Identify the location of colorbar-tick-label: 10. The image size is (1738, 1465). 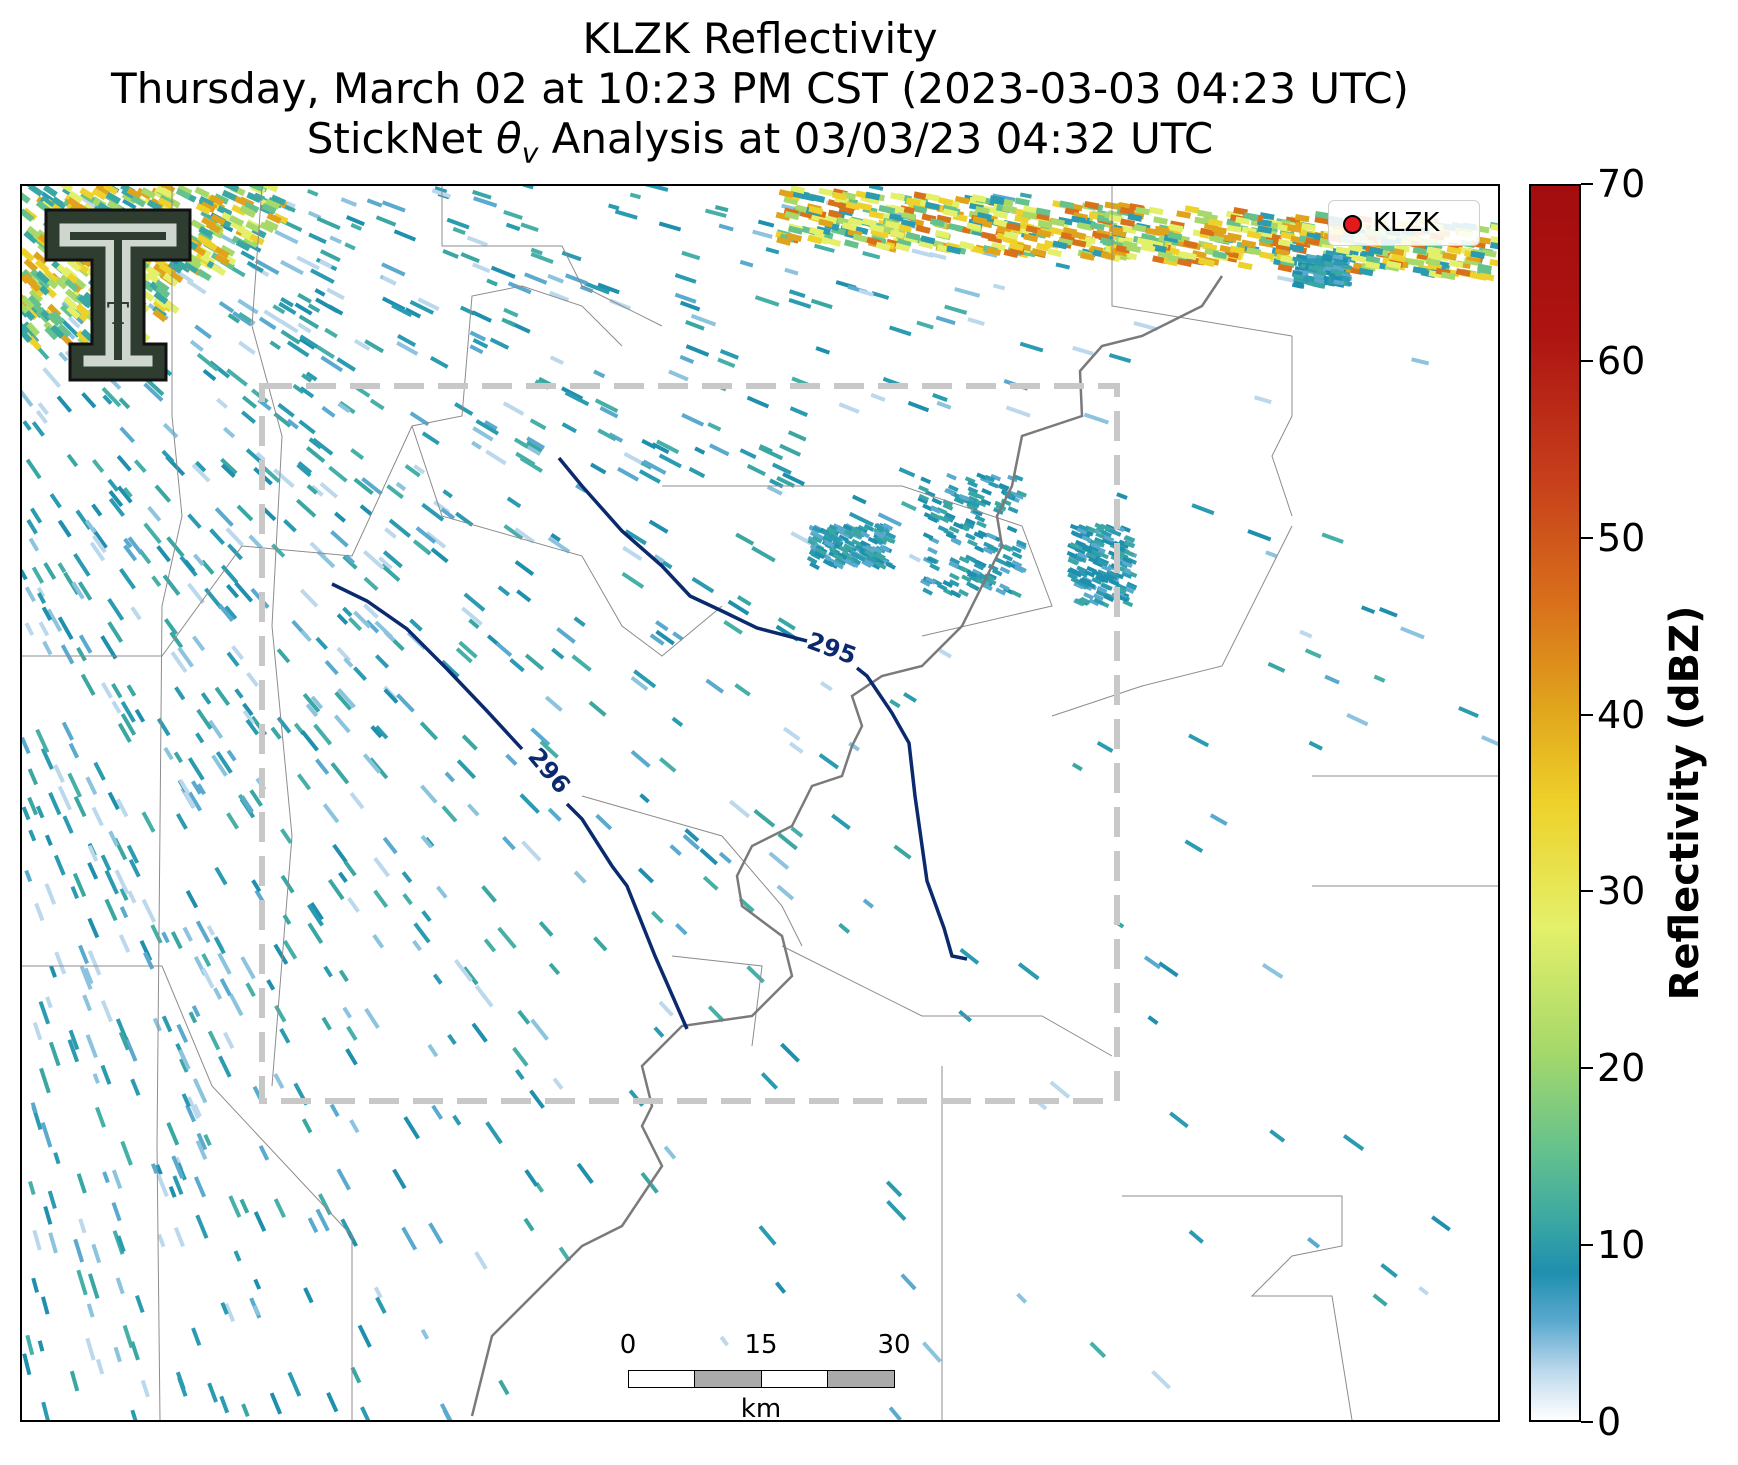
(1621, 1245).